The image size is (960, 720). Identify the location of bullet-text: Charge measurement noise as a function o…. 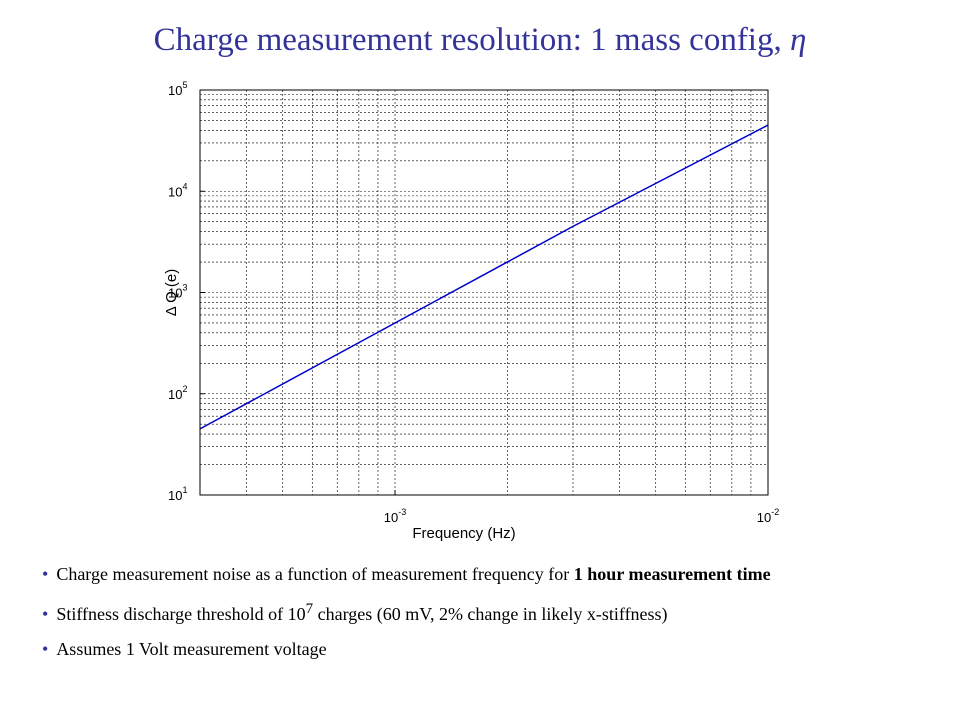
(315, 574).